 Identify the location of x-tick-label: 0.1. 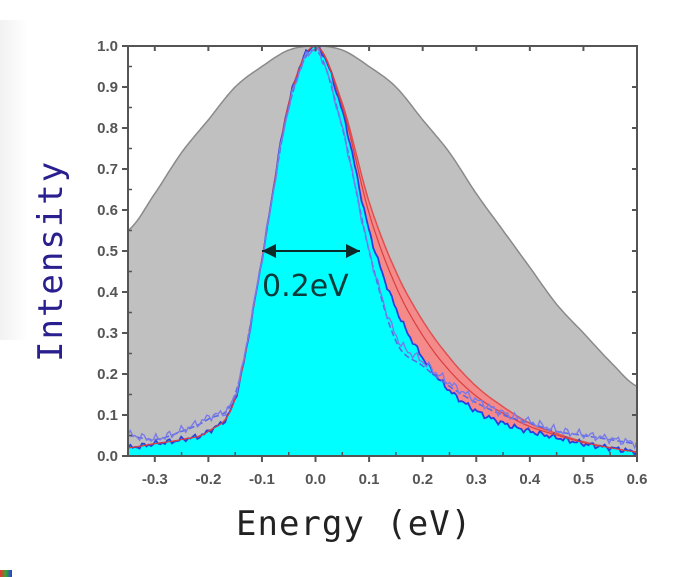
(369, 479).